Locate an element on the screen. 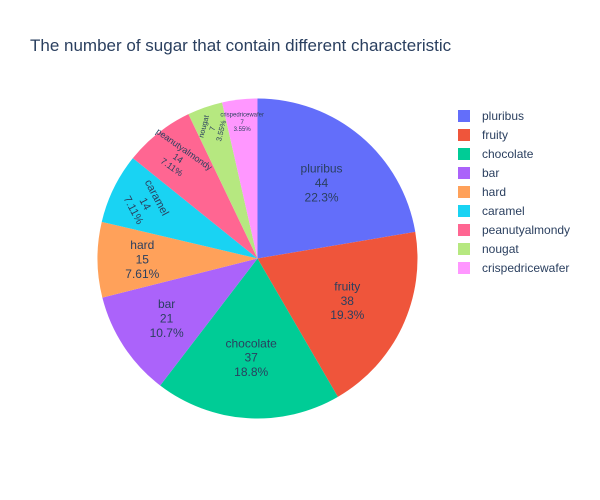 The width and height of the screenshot is (600, 500). legend-swatch-pluribus is located at coordinates (464, 116).